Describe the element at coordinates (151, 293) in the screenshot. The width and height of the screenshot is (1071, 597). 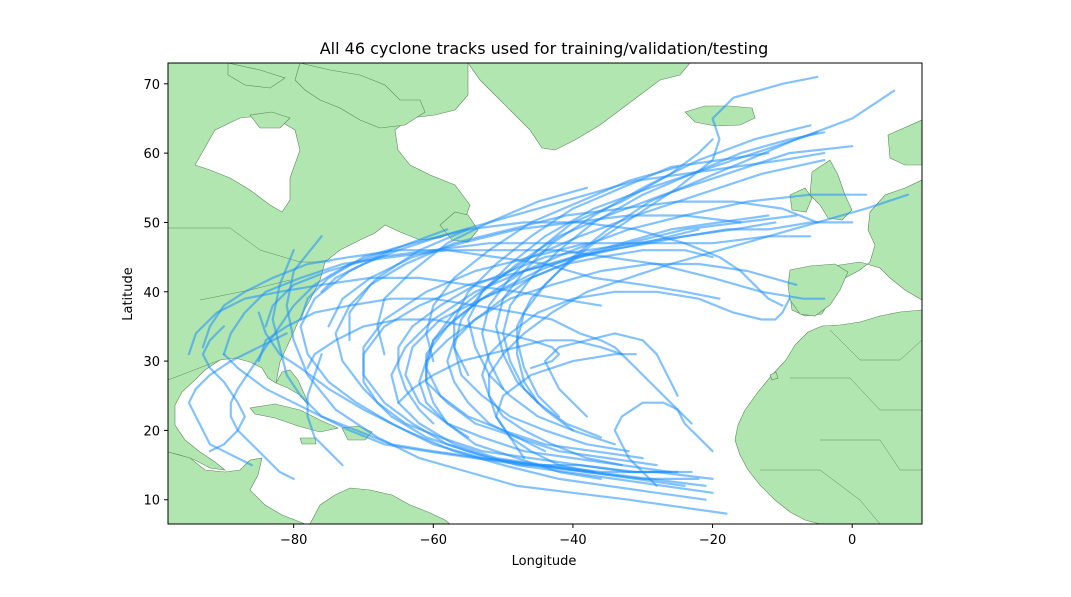
I see `y-tick-label: 40` at that location.